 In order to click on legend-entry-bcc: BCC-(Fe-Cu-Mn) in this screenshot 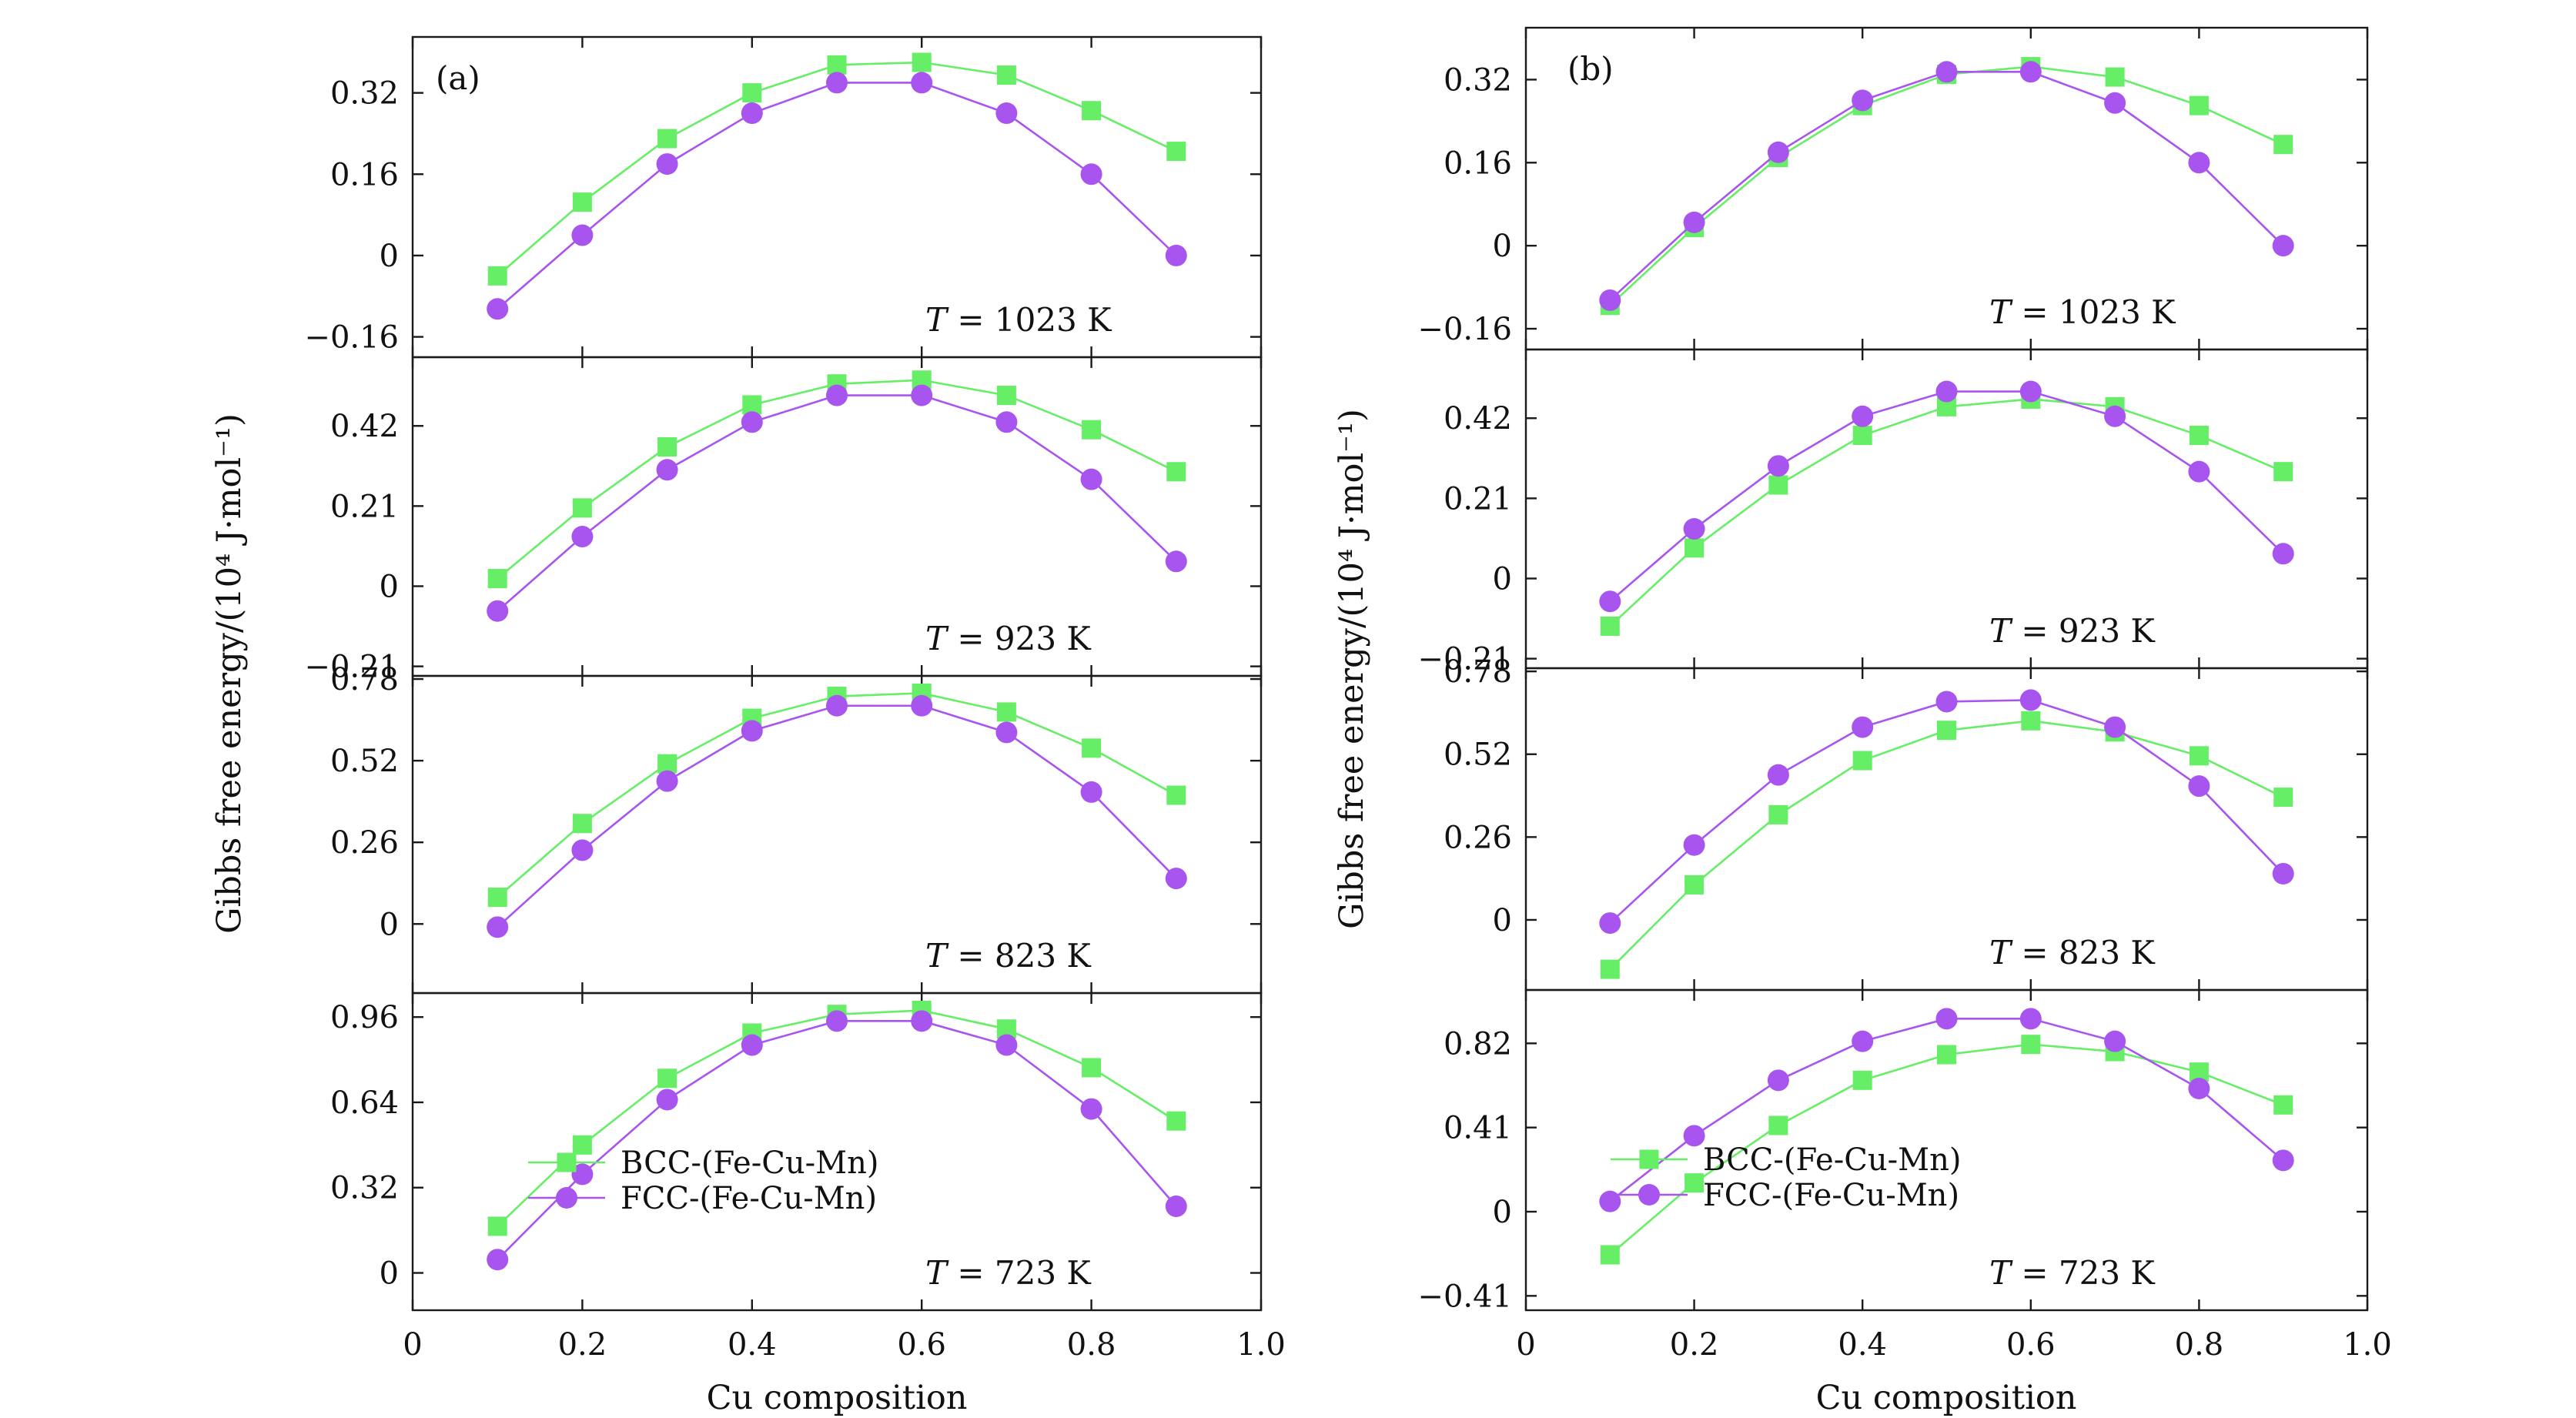, I will do `click(1832, 1160)`.